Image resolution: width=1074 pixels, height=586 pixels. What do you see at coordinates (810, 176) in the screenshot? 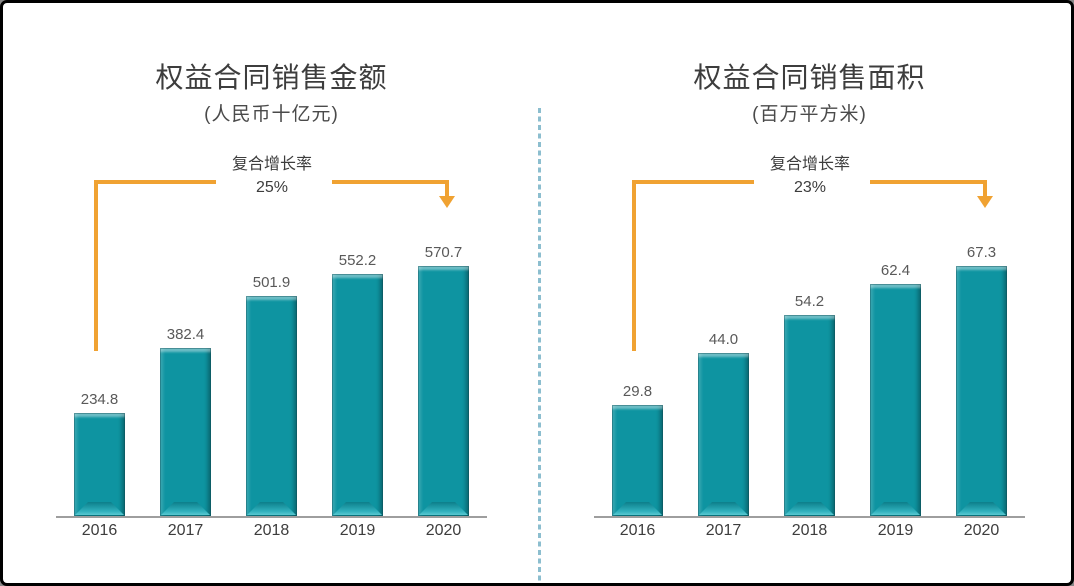
I see `cagr-annotation: 复合增长率 23%` at bounding box center [810, 176].